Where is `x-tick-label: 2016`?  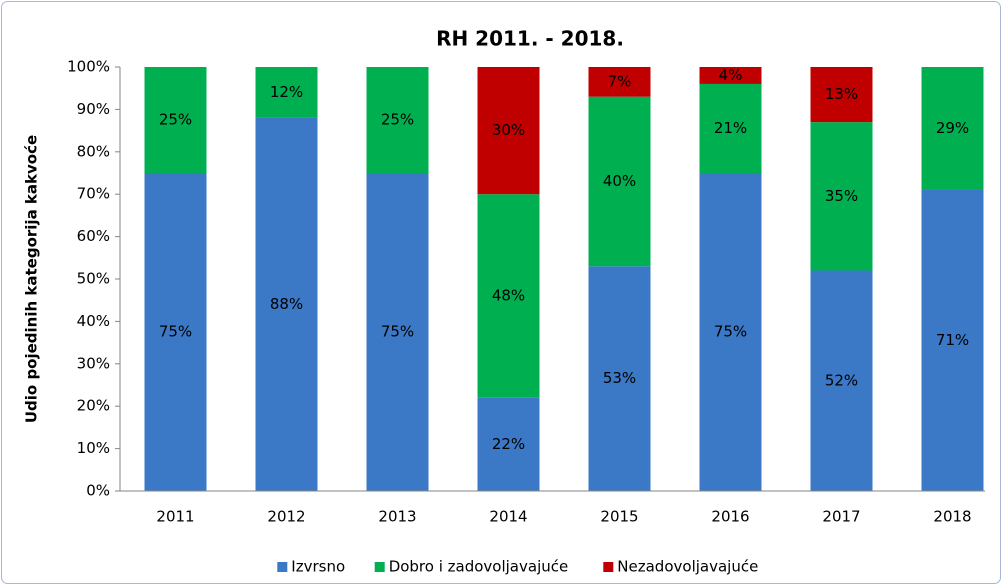 x-tick-label: 2016 is located at coordinates (730, 517).